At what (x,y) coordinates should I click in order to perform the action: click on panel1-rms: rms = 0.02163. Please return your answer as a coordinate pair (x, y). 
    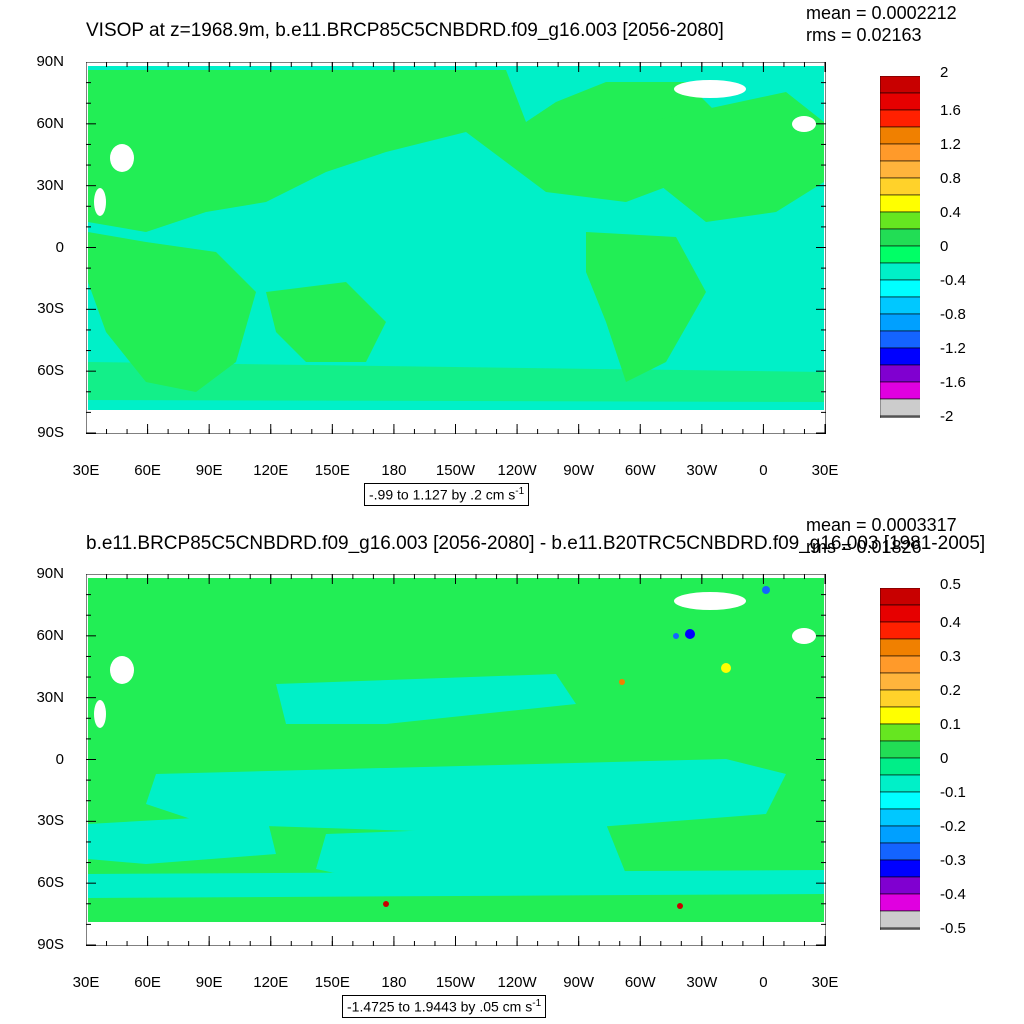
    Looking at the image, I should click on (864, 35).